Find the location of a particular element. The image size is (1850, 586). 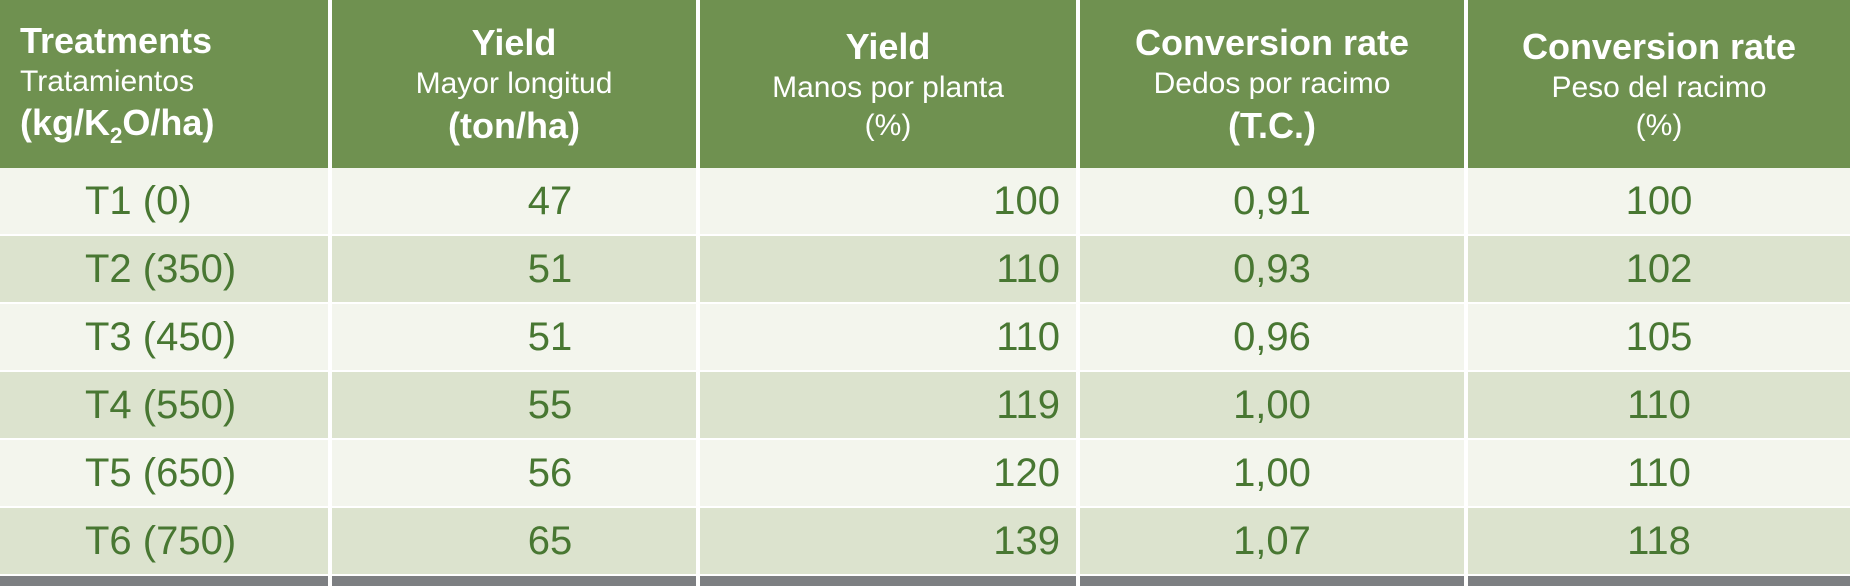

header-cell-conversion-tc: Conversion rate Dedos por racimo (T.C.) is located at coordinates (1272, 84).